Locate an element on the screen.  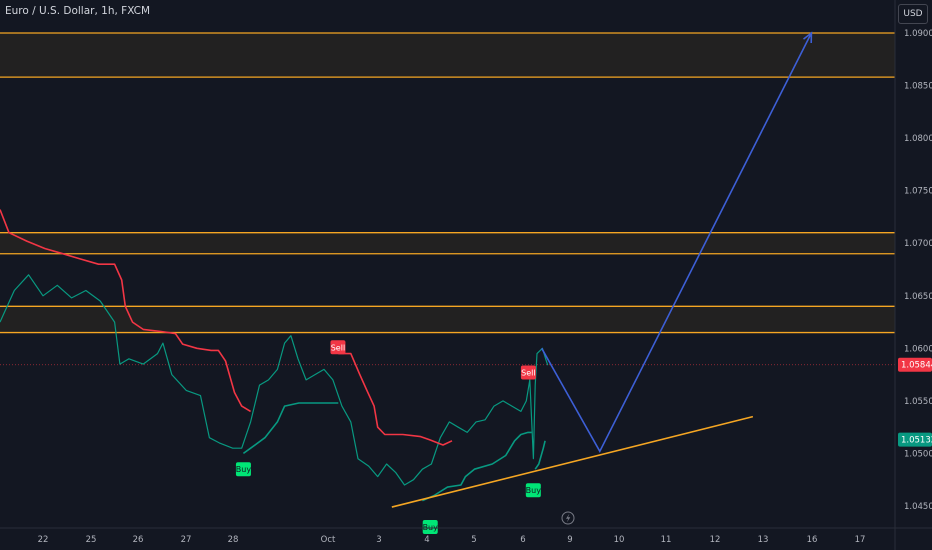
signal-label-2: Sell is located at coordinates (528, 373).